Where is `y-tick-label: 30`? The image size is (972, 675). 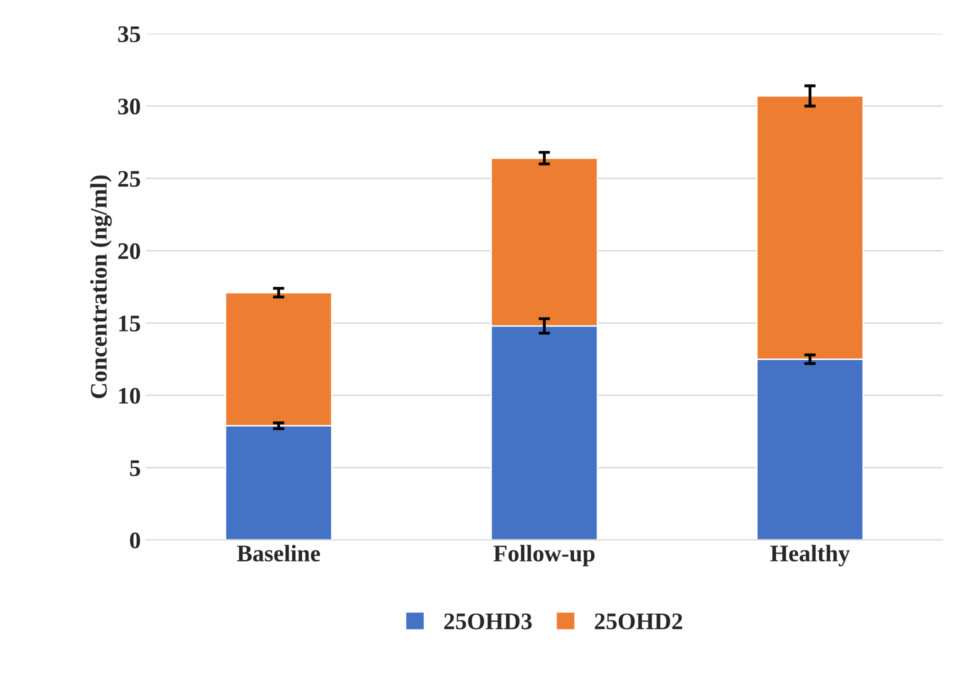
y-tick-label: 30 is located at coordinates (129, 106).